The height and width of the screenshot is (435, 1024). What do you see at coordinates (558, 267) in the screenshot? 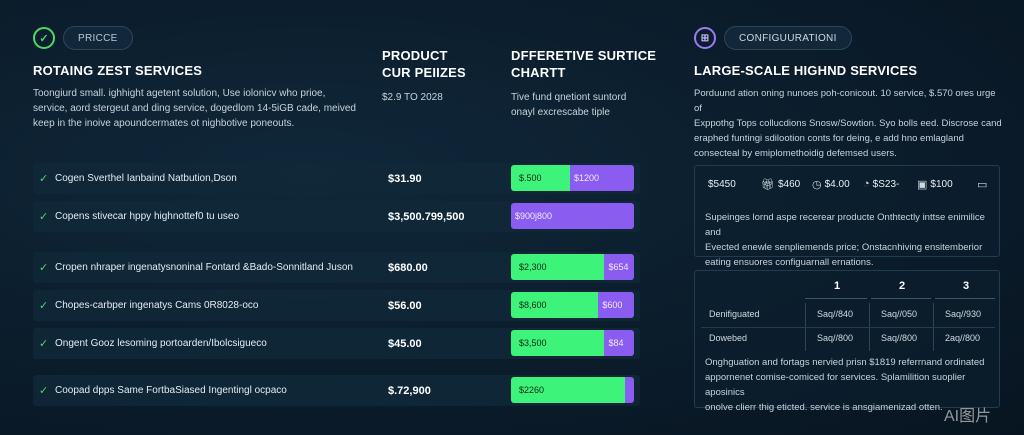
I see `price-bar-green: $2,300` at bounding box center [558, 267].